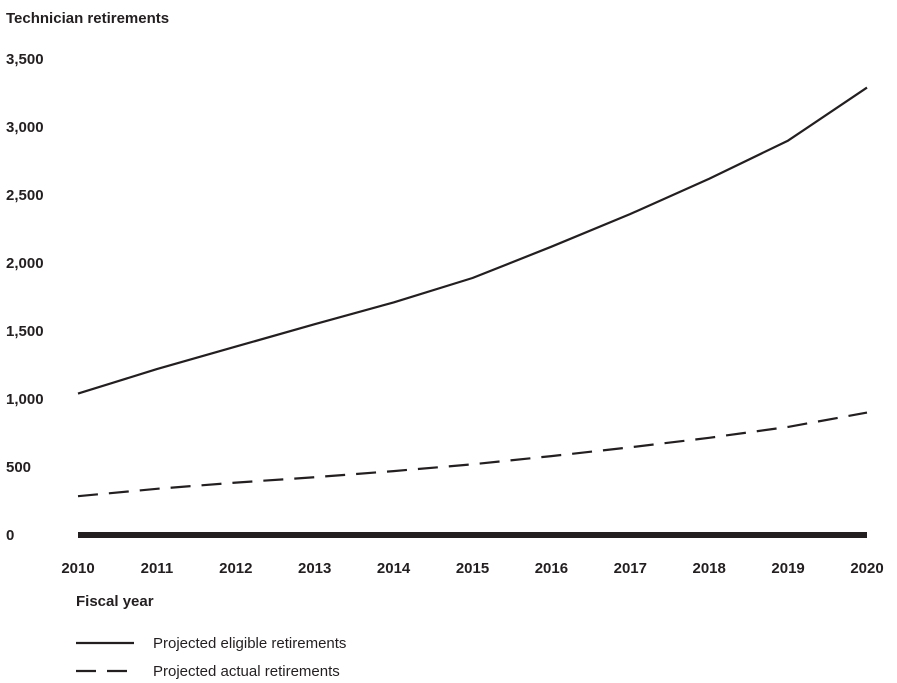 This screenshot has width=897, height=683. I want to click on x-tick-label: 2010, so click(77, 568).